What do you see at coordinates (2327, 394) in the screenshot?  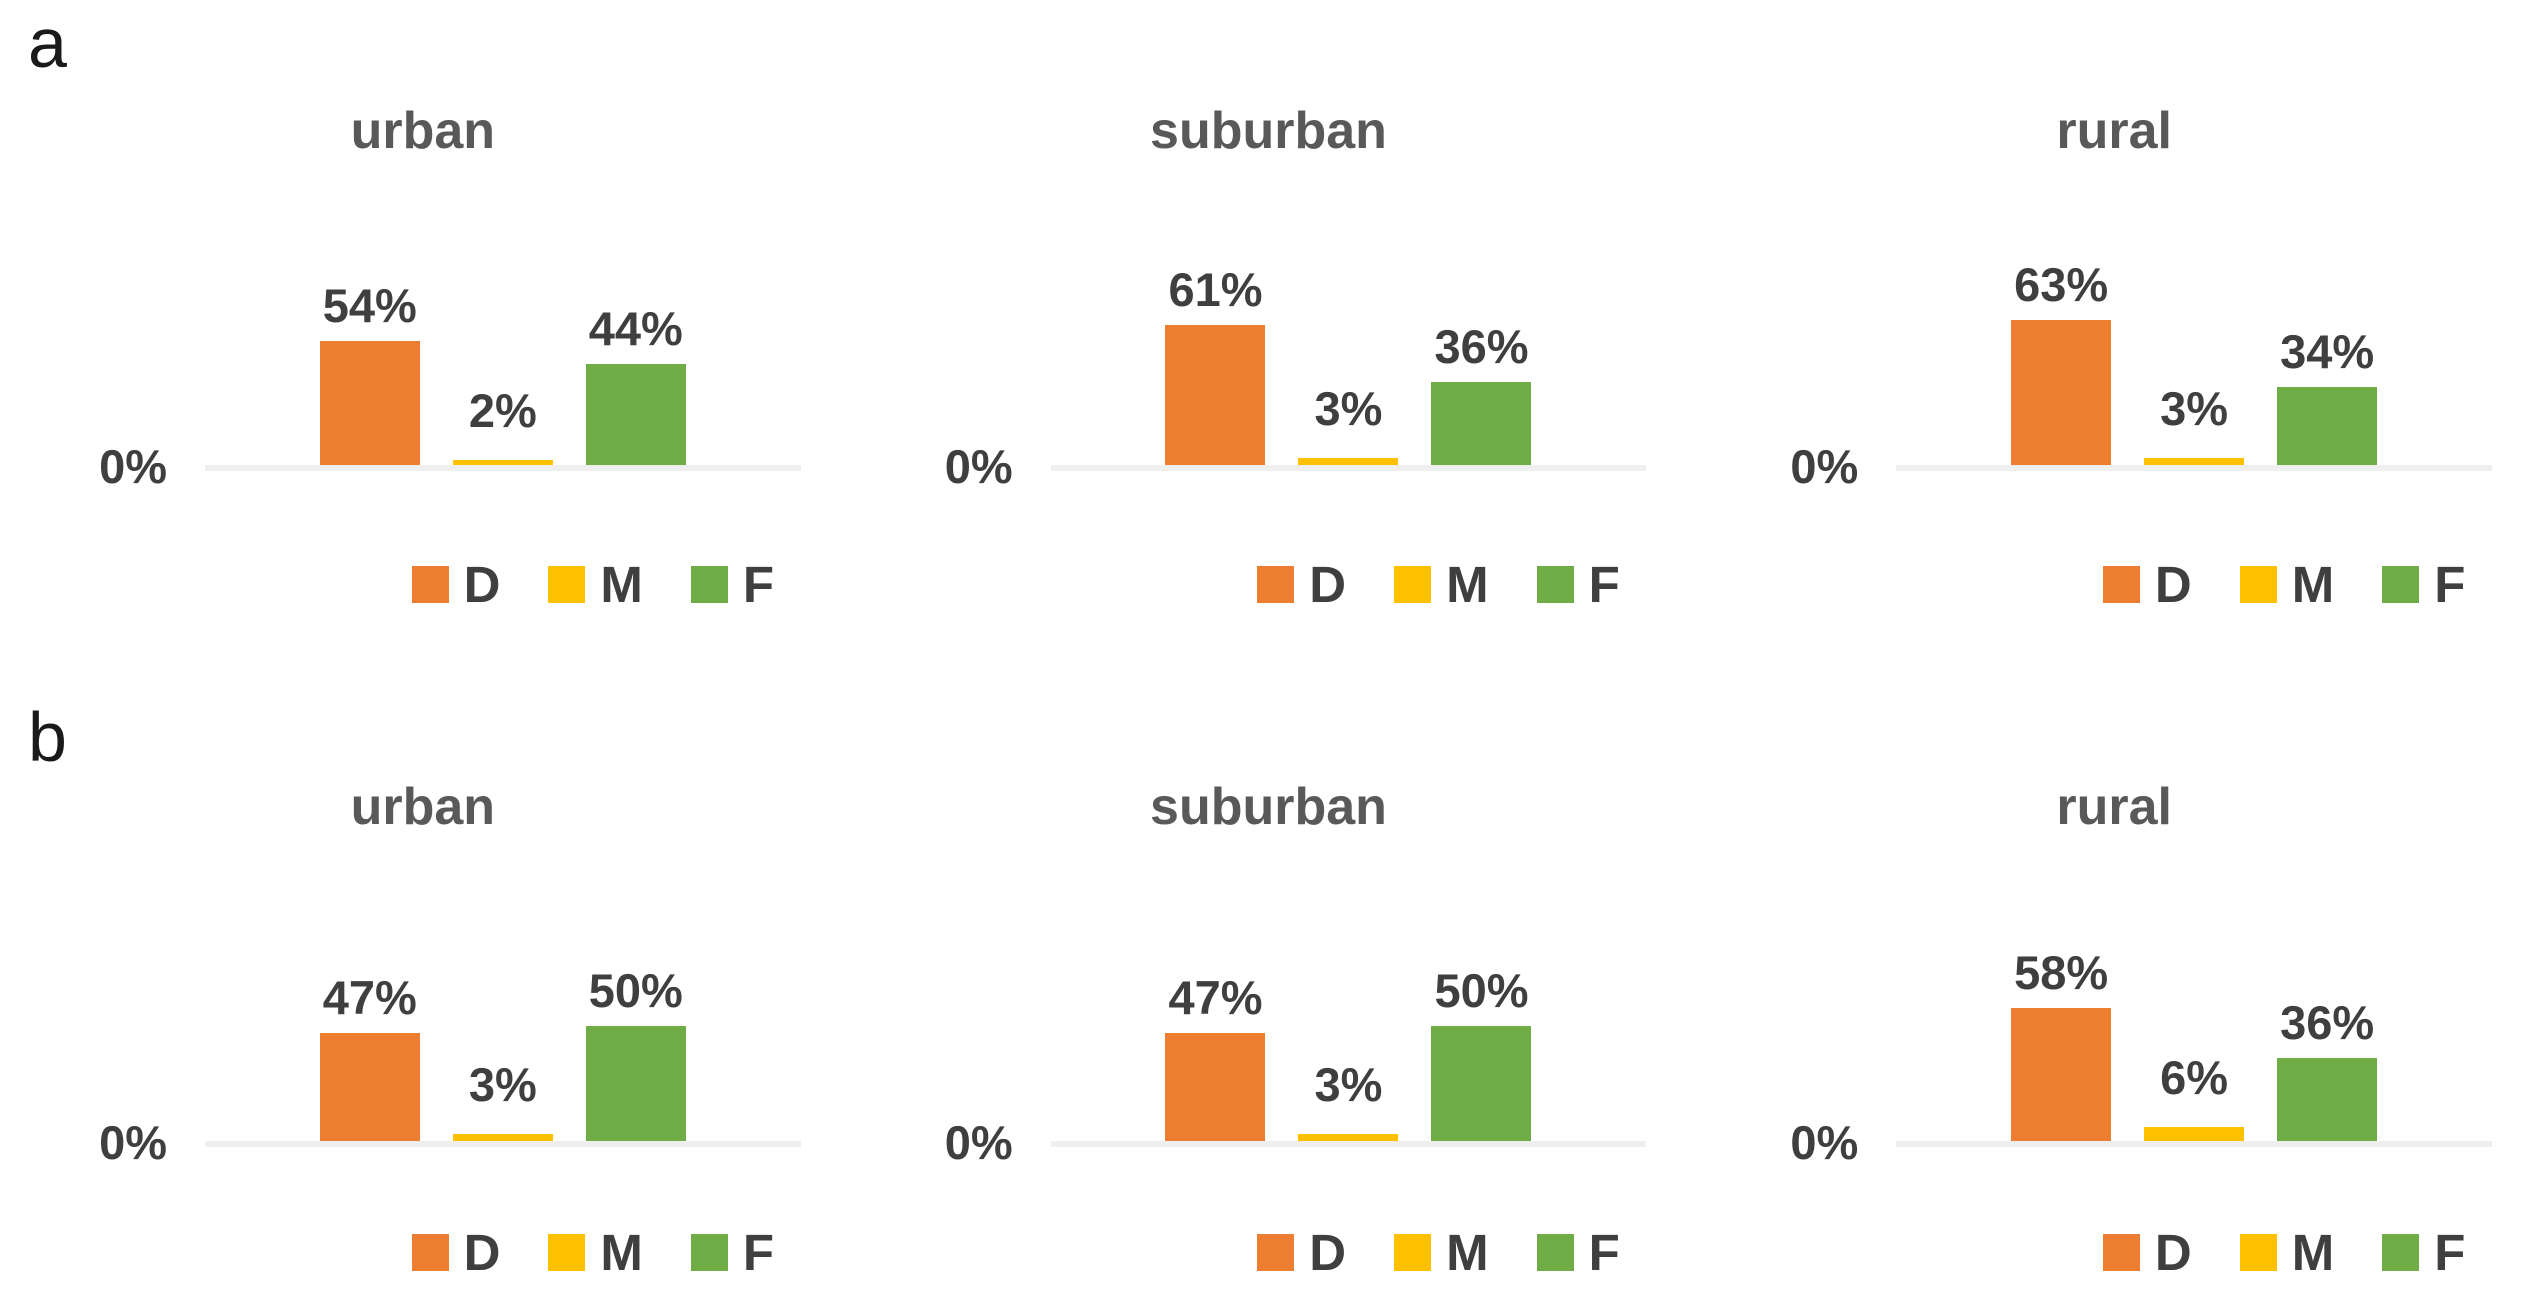 I see `bar-group-f: 34%` at bounding box center [2327, 394].